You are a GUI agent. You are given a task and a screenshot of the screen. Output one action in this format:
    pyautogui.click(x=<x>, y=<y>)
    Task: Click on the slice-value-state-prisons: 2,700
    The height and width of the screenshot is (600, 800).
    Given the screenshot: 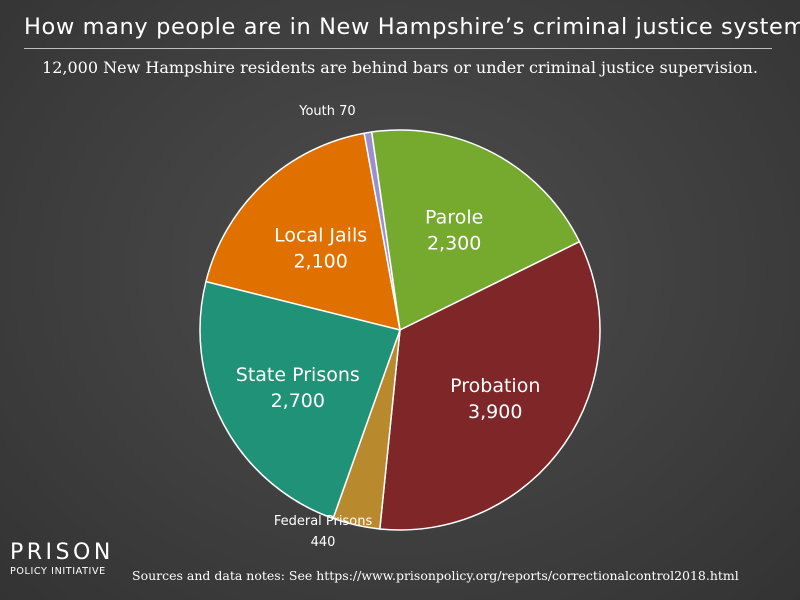 What is the action you would take?
    pyautogui.click(x=298, y=401)
    